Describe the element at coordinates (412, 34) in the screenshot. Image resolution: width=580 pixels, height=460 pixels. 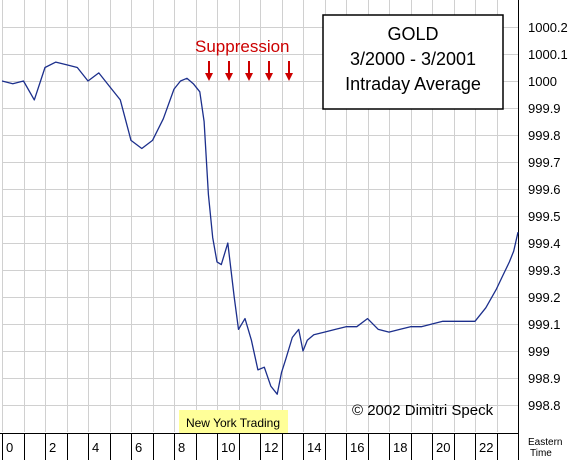
I see `chart-title-line-1: GOLD` at that location.